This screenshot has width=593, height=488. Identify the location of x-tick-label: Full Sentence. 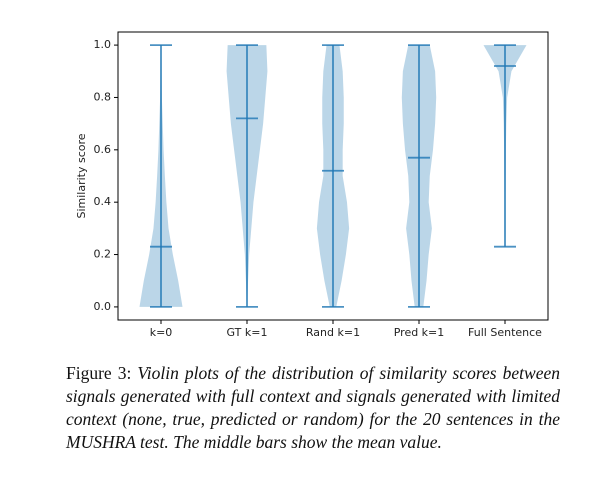
(505, 332).